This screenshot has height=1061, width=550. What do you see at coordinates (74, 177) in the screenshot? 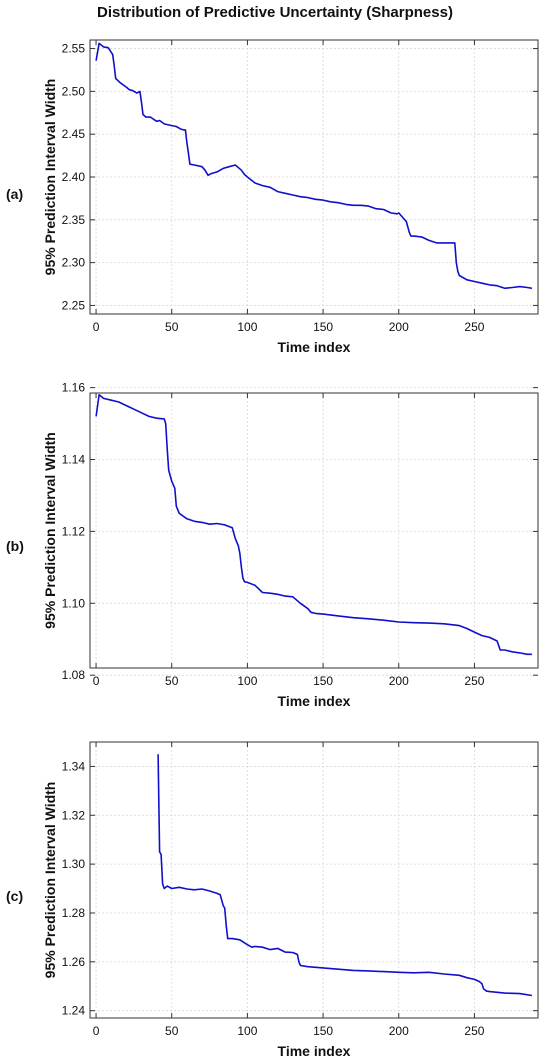
I see `y-tick-label: 2.40` at bounding box center [74, 177].